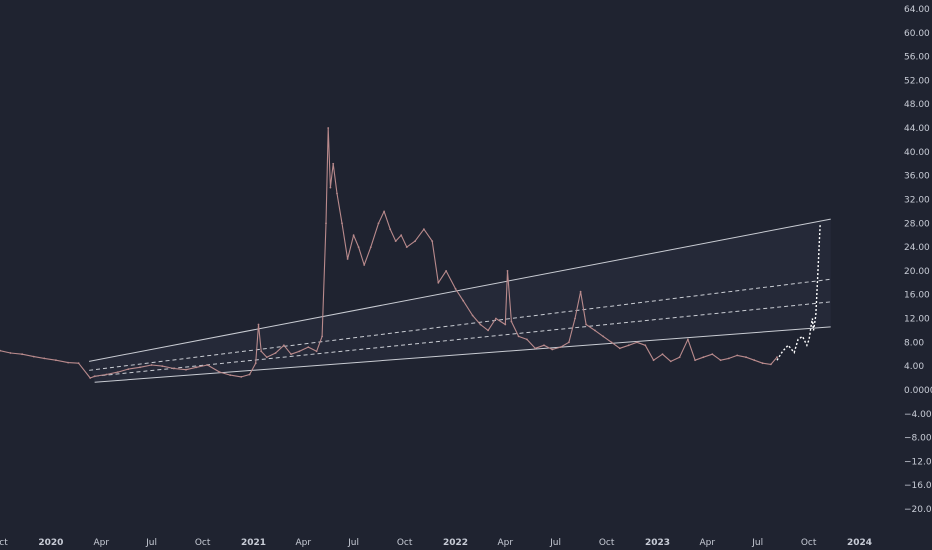 The image size is (932, 550). I want to click on x-tick-label: 2021, so click(253, 543).